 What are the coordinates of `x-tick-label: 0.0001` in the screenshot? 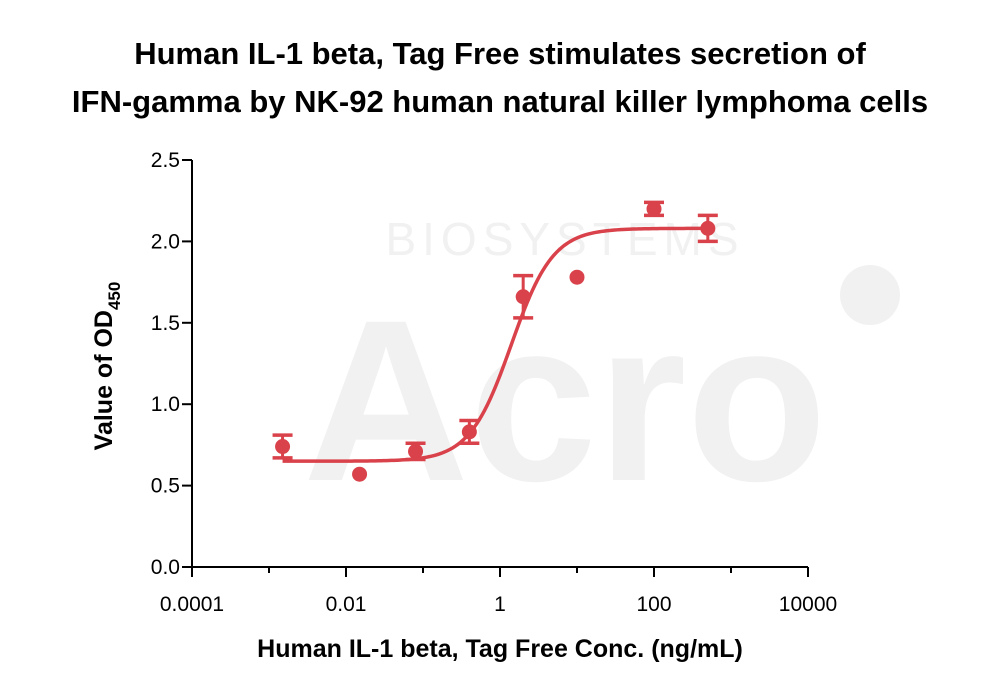 It's located at (192, 604).